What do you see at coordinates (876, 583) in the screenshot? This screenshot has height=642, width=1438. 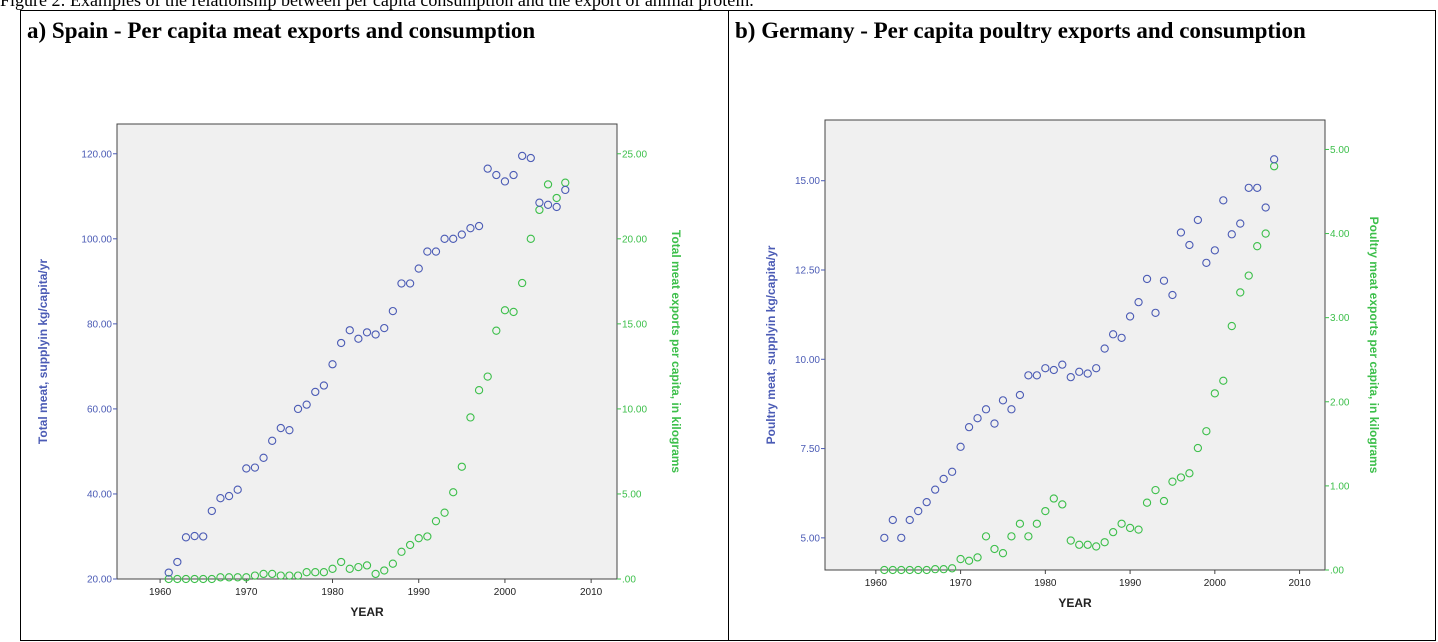 I see `x-tick-label: 1960` at bounding box center [876, 583].